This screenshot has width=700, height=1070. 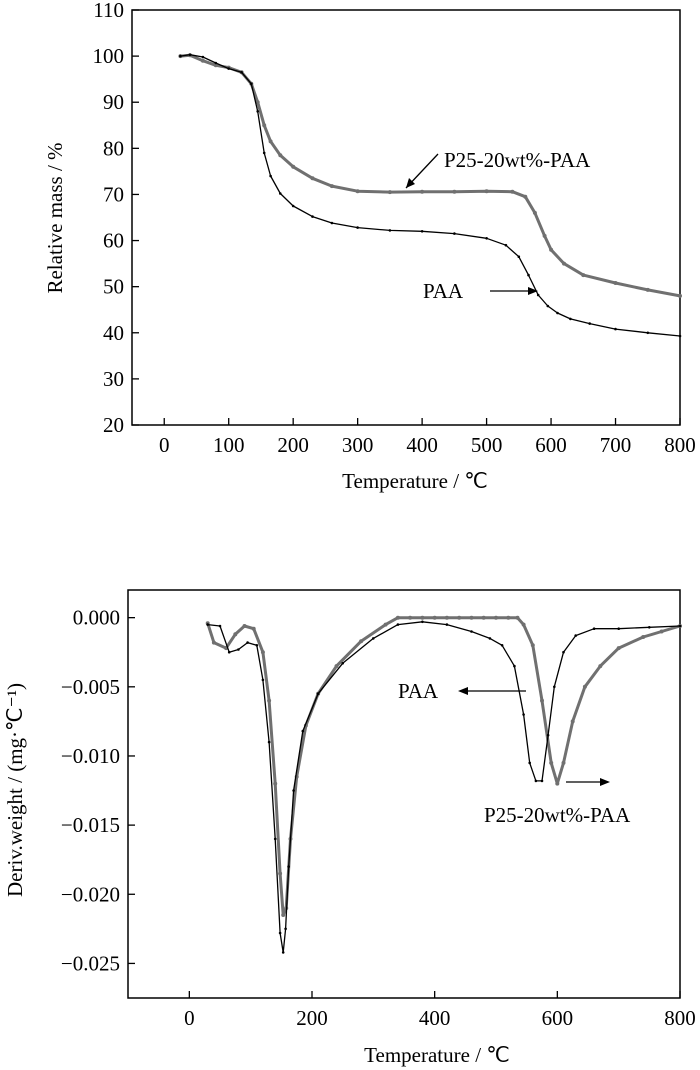 What do you see at coordinates (116, 218) in the screenshot?
I see `y-ticks: 20 30 40 50 60 70 80 90 100 110` at bounding box center [116, 218].